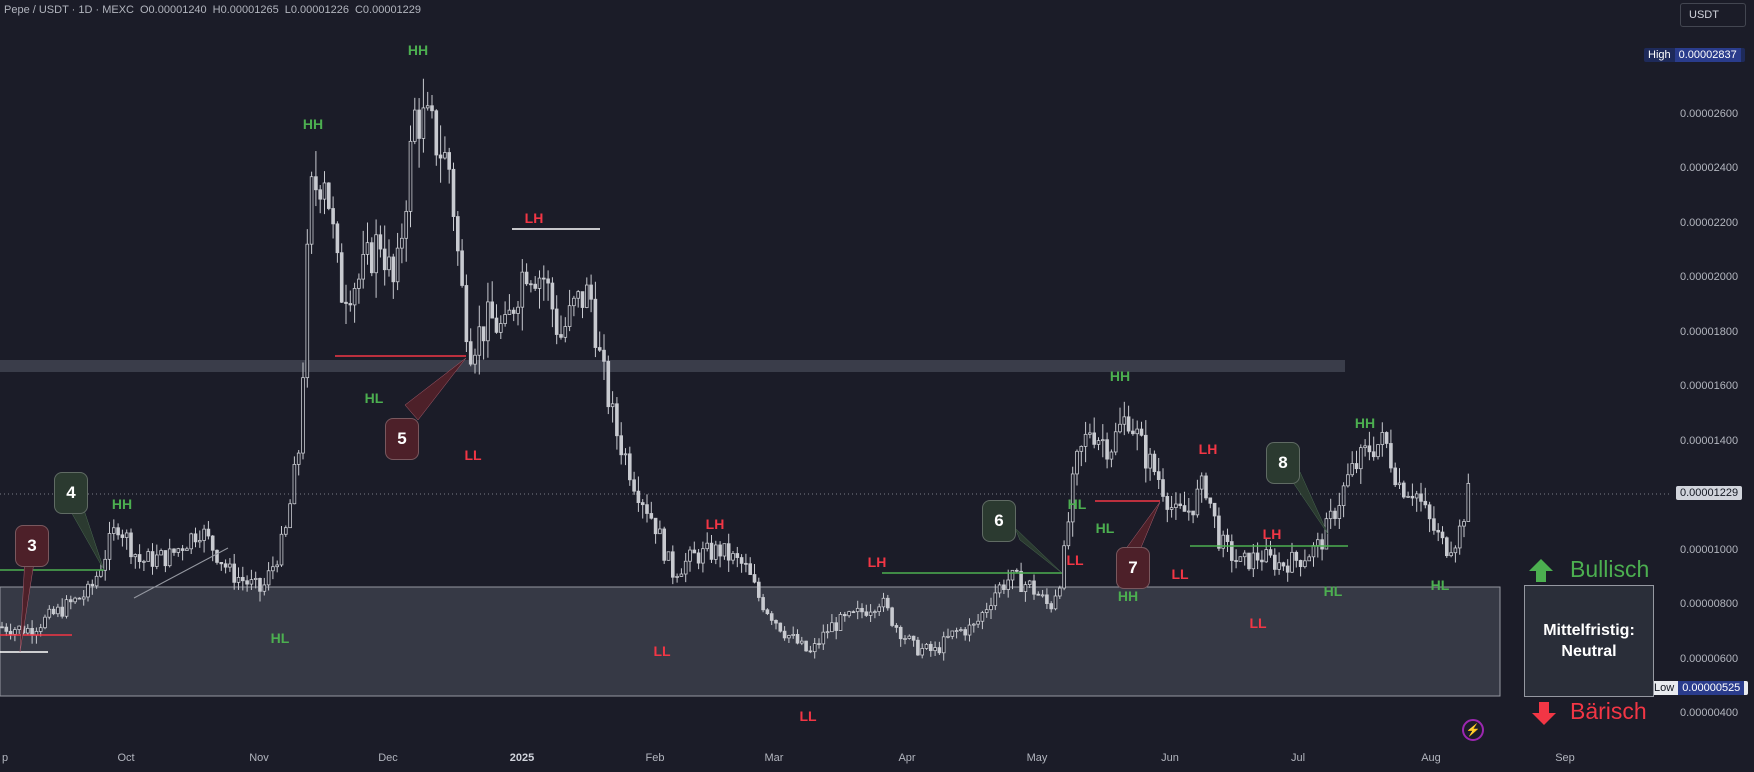 The image size is (1754, 772). I want to click on price-tick-label: 0.00000800, so click(1709, 604).